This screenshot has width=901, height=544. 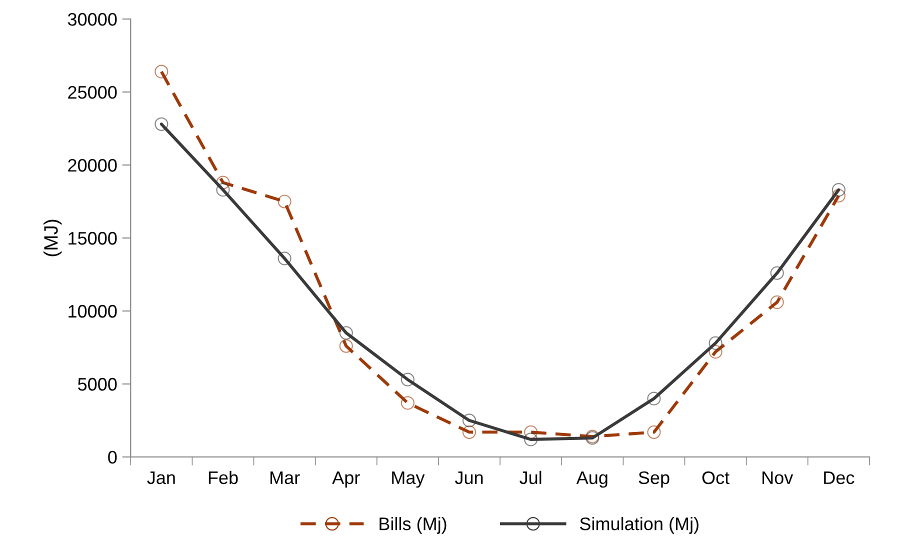 I want to click on x-tick-label: Aug, so click(x=592, y=480).